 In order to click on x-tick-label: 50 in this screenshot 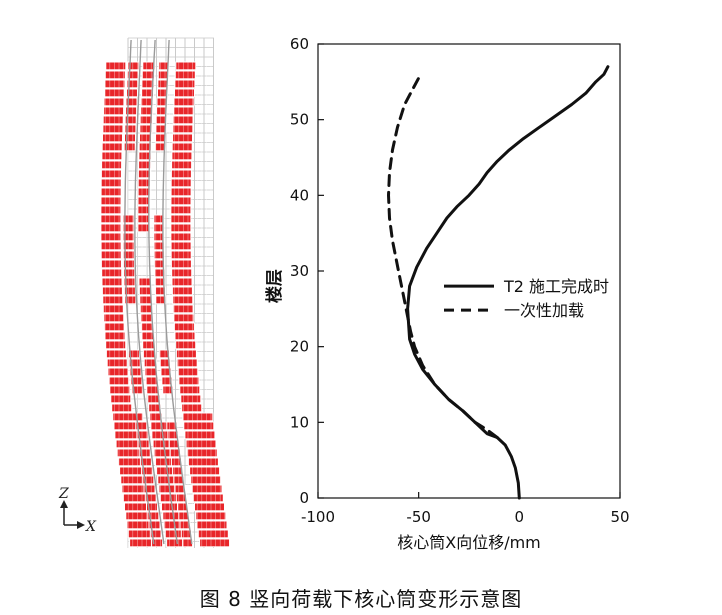, I will do `click(619, 517)`.